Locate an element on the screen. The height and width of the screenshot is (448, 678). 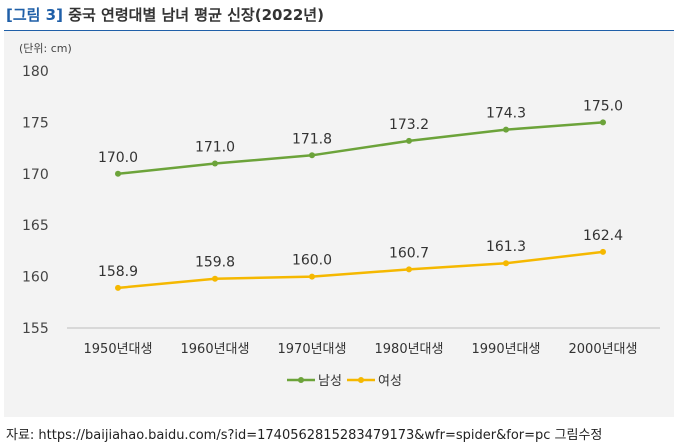
data-label: 171.8 is located at coordinates (312, 139).